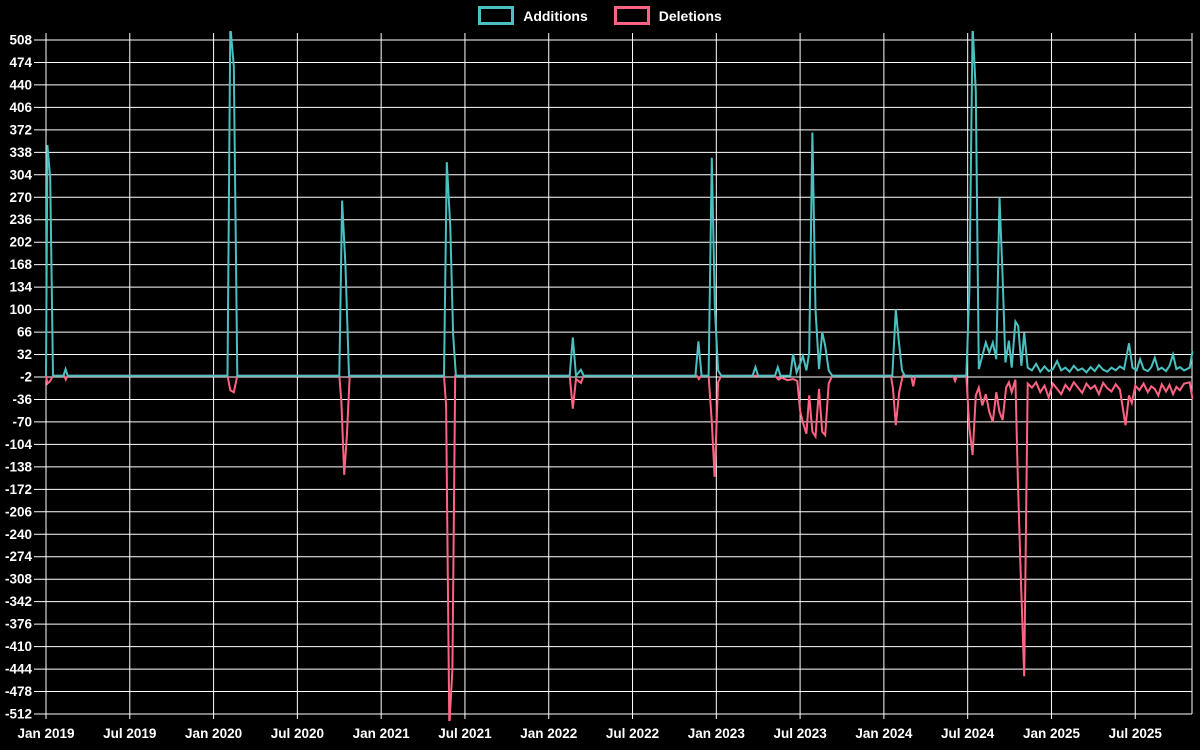 The height and width of the screenshot is (750, 1200). Describe the element at coordinates (297, 733) in the screenshot. I see `x-tick-label: Jul 2020` at that location.